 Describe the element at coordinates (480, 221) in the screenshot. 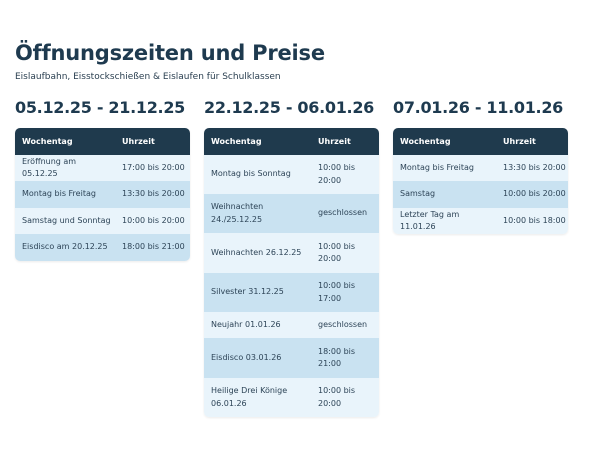

I see `table-row: Letzter Tag am 11.01.26 10:00 bis 18:00` at that location.